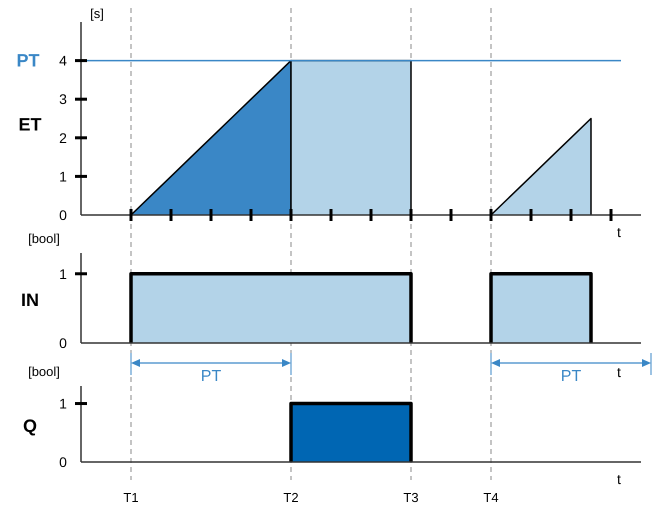 This screenshot has width=655, height=508. What do you see at coordinates (291, 497) in the screenshot?
I see `x-tick-label: T2` at bounding box center [291, 497].